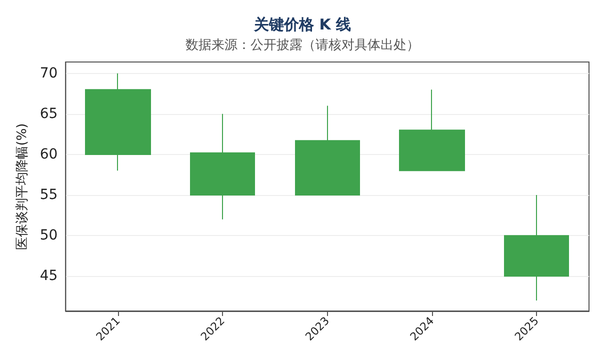 The width and height of the screenshot is (605, 359). I want to click on y-tick-label: 55, so click(49, 195).